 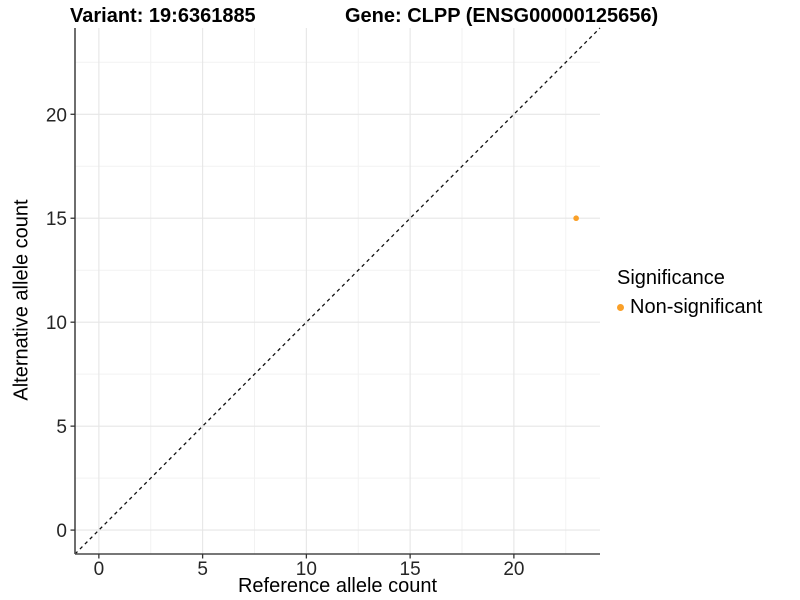 What do you see at coordinates (56, 323) in the screenshot?
I see `y-tick-label: 10` at bounding box center [56, 323].